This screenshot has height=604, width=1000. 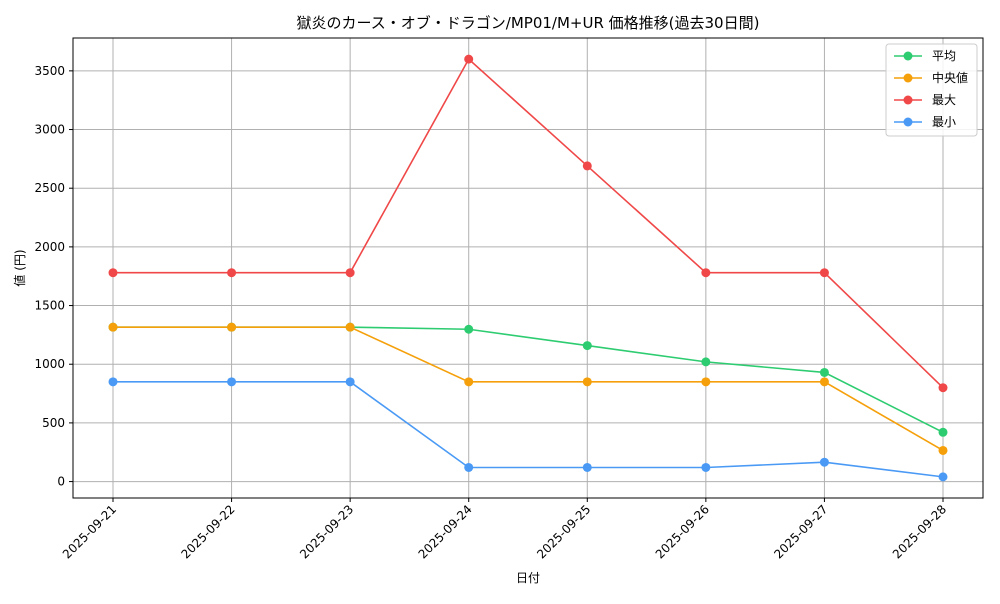 I want to click on x-tick-label: 2025-09-25, so click(x=563, y=531).